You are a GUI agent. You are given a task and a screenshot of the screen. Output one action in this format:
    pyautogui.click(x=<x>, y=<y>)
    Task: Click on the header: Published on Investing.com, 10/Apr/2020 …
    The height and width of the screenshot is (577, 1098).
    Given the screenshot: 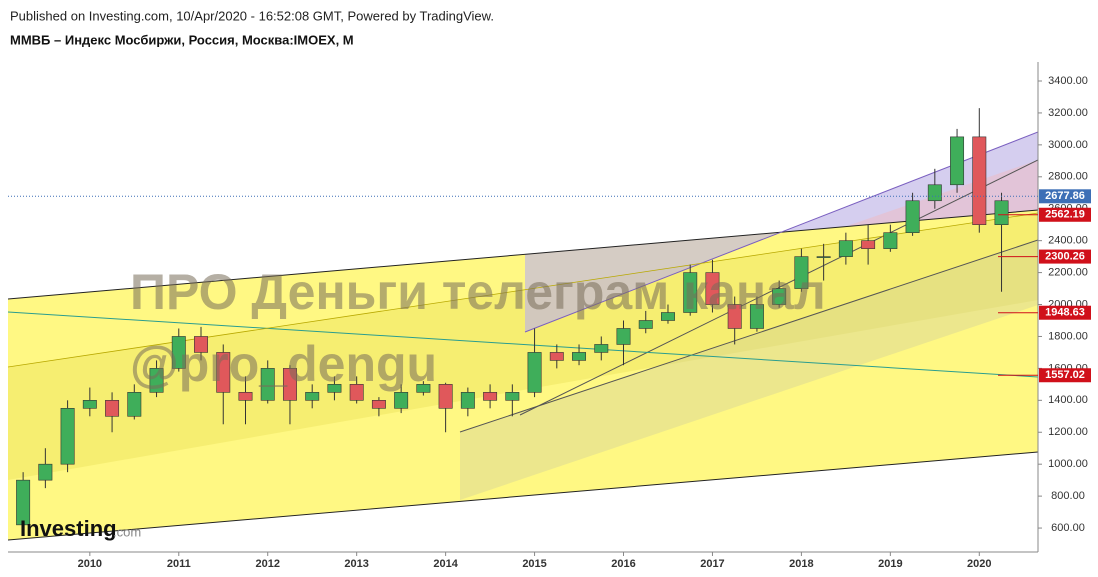 What is the action you would take?
    pyautogui.click(x=252, y=15)
    